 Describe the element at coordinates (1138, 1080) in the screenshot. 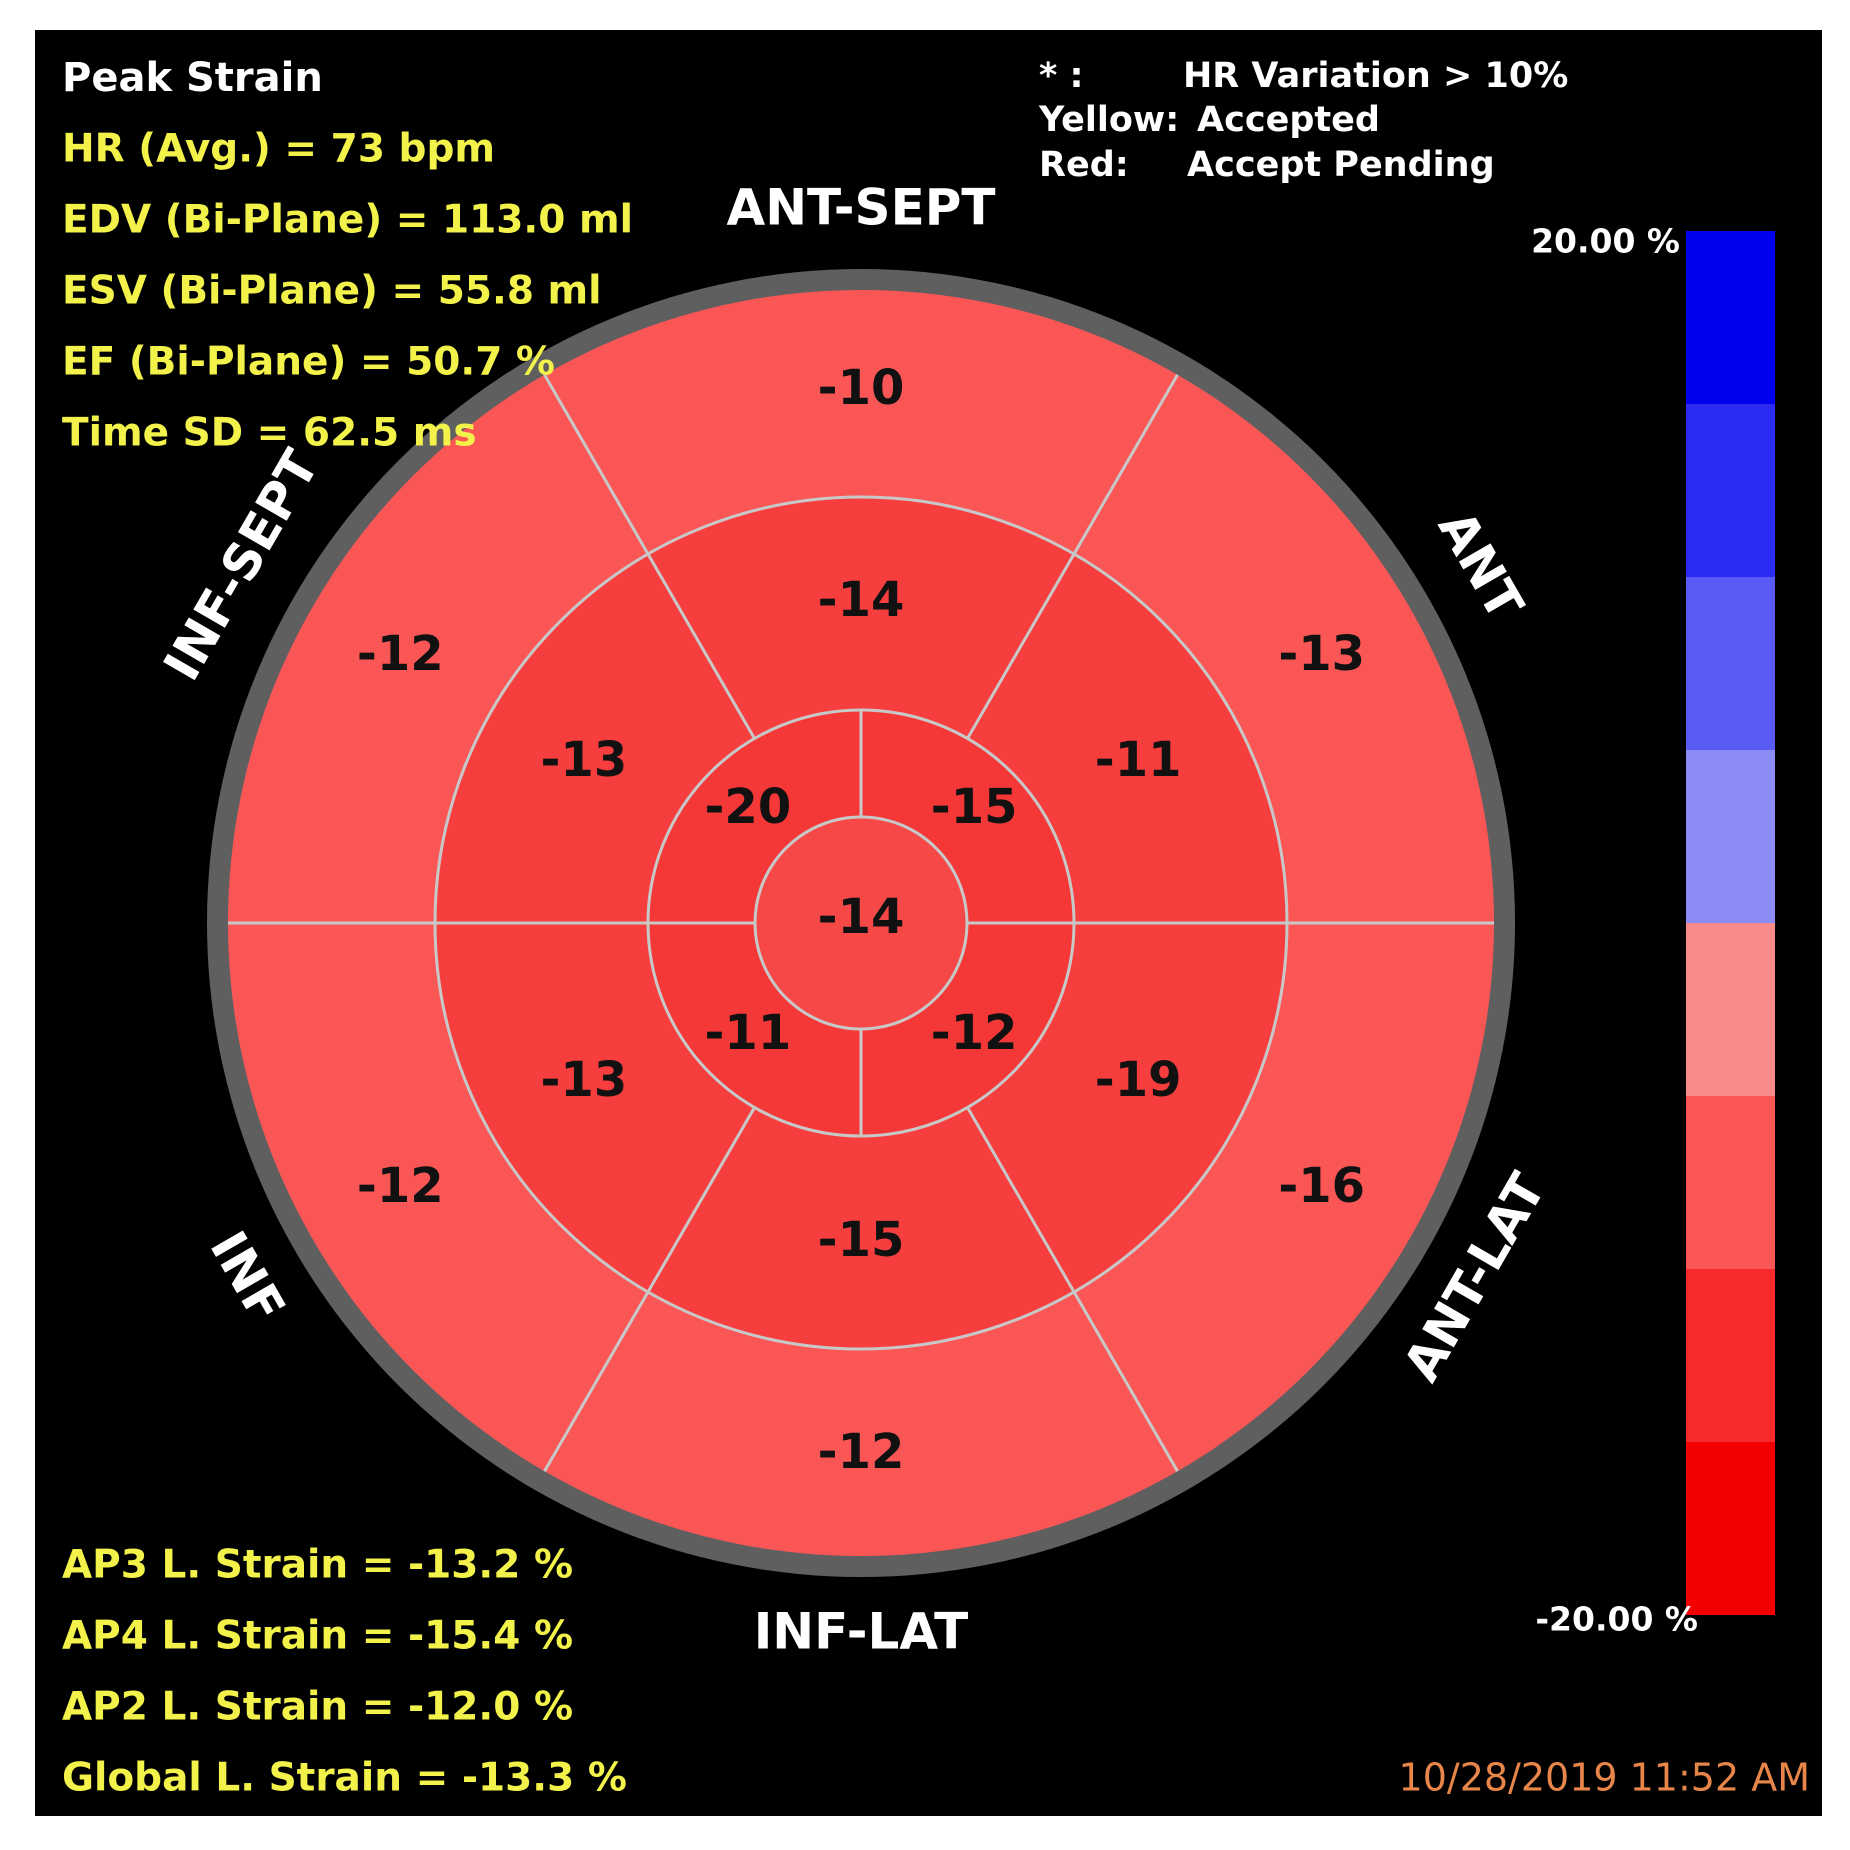

I see `segment-value: -19` at that location.